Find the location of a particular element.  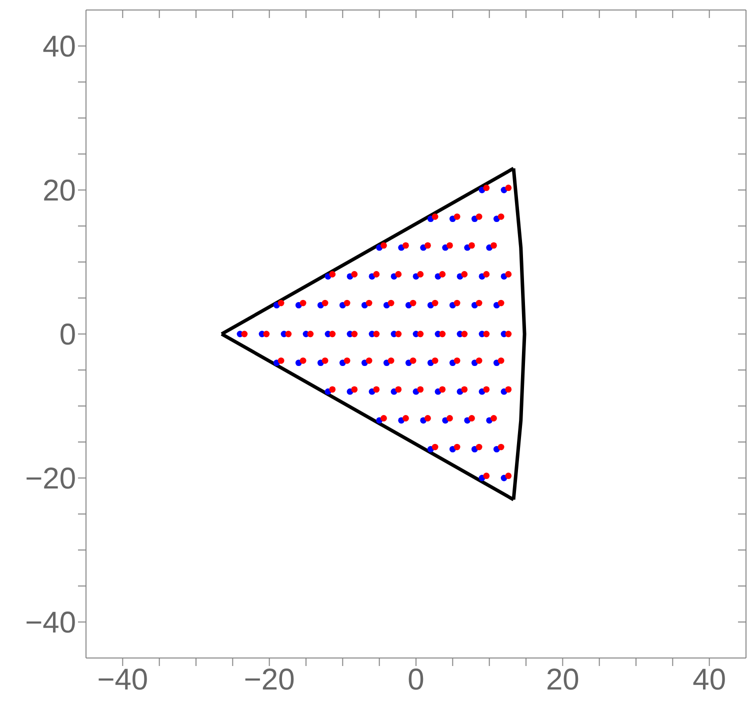

x-tick-label: 40 is located at coordinates (709, 679).